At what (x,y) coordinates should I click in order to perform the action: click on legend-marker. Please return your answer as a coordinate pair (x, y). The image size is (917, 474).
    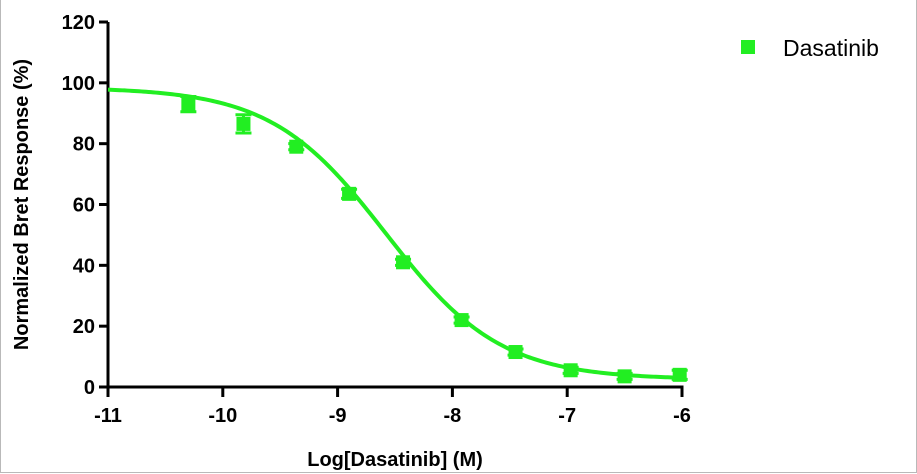
    Looking at the image, I should click on (748, 47).